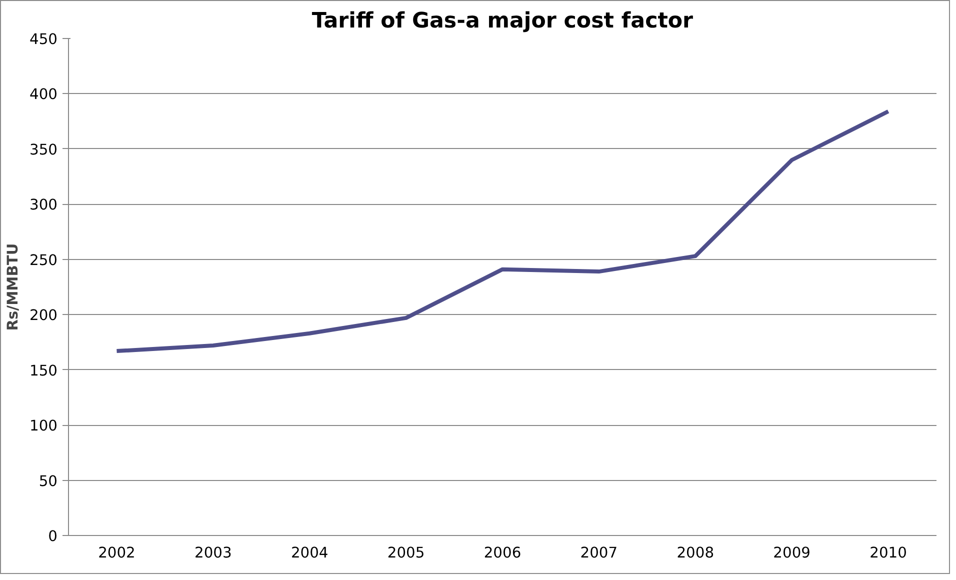 This screenshot has width=956, height=580. I want to click on y-tick-label: 400, so click(44, 95).